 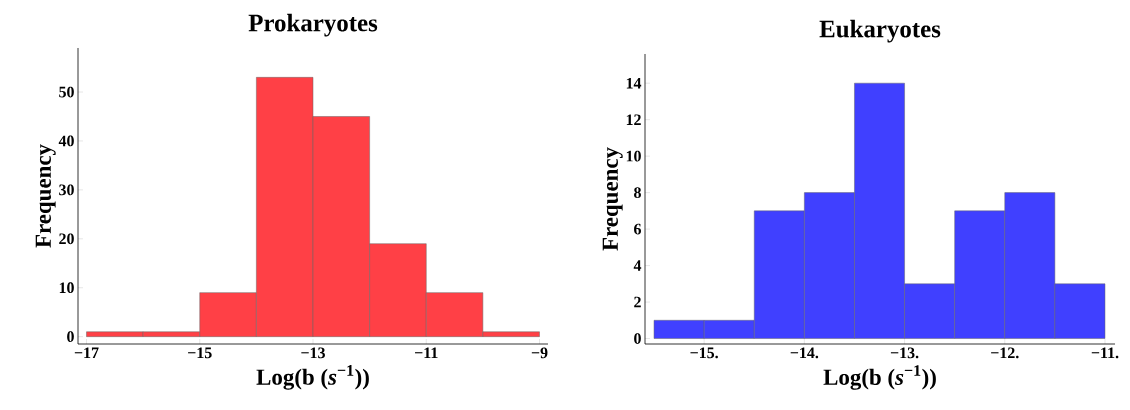 What do you see at coordinates (637, 265) in the screenshot?
I see `y-tick-label: 4` at bounding box center [637, 265].